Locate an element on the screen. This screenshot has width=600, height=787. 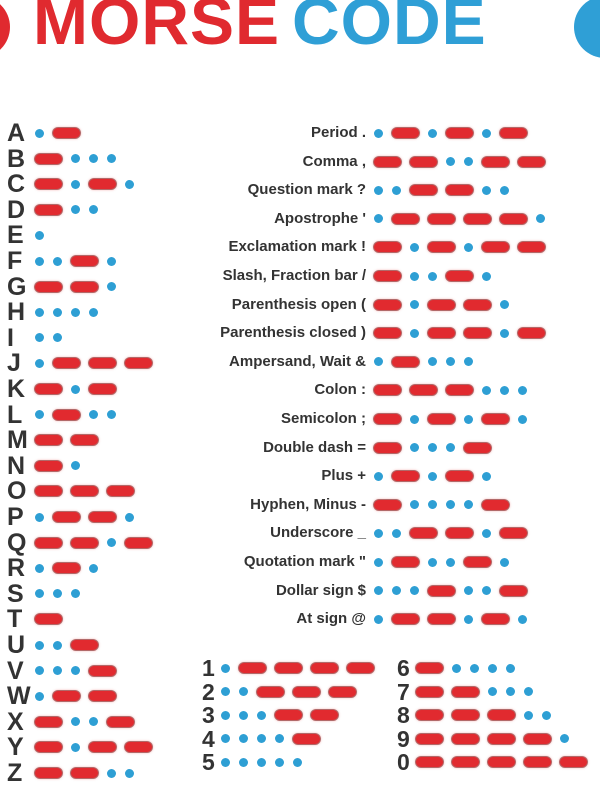
letter-row: B is located at coordinates (61, 158).